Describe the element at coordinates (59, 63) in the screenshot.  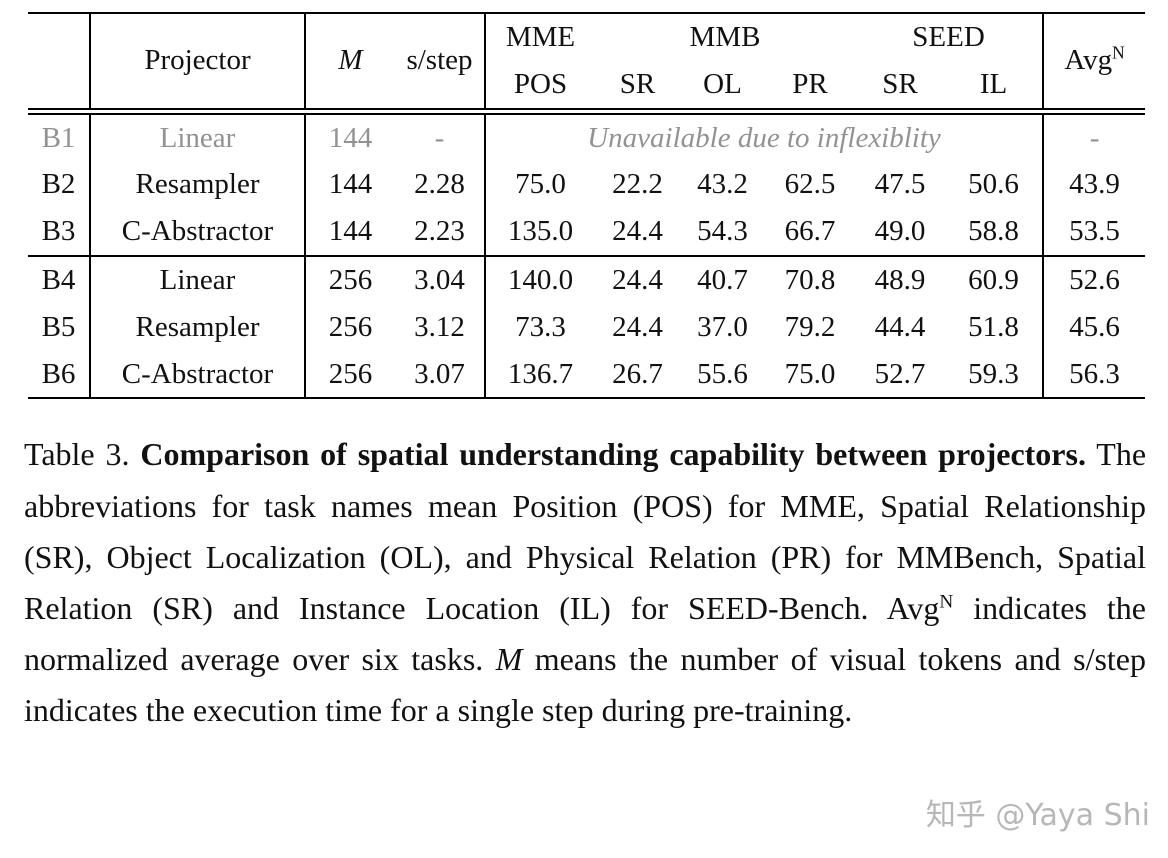
I see `corner-cell` at that location.